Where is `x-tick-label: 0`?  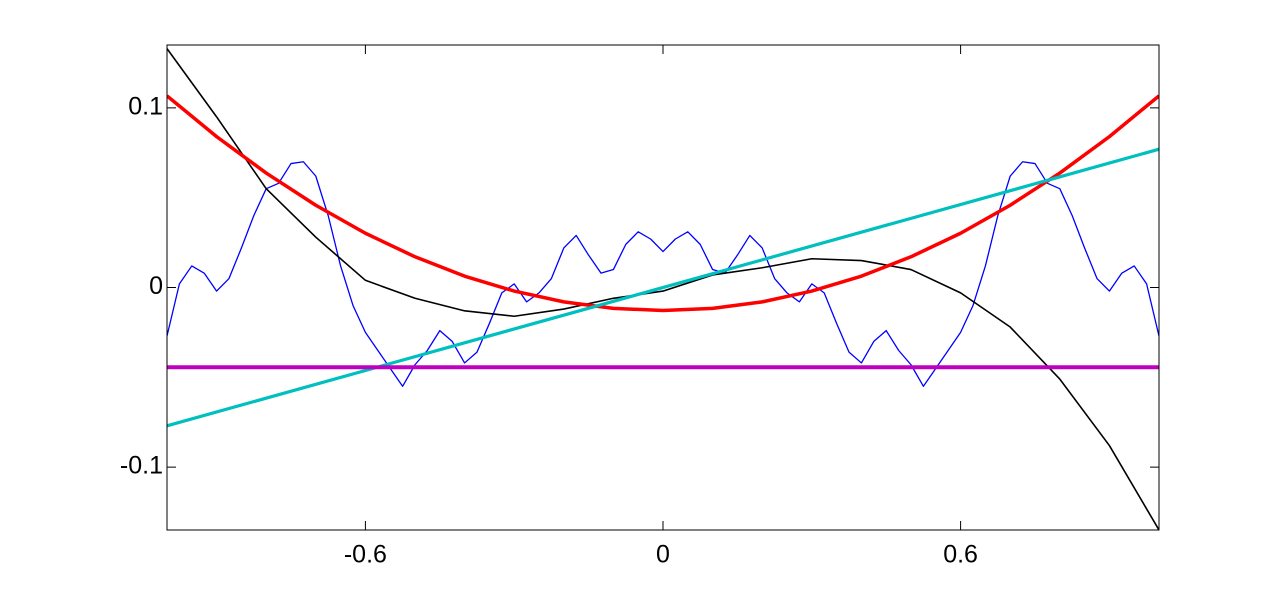
x-tick-label: 0 is located at coordinates (663, 555).